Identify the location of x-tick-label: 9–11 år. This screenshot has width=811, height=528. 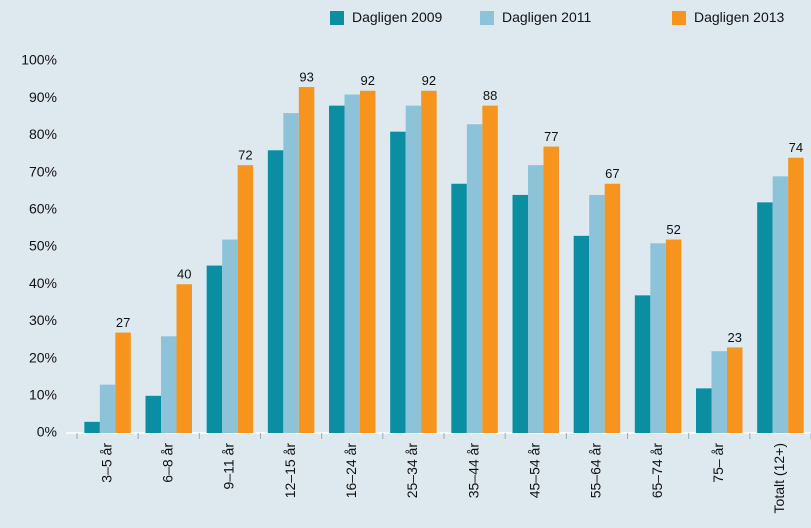
(229, 466).